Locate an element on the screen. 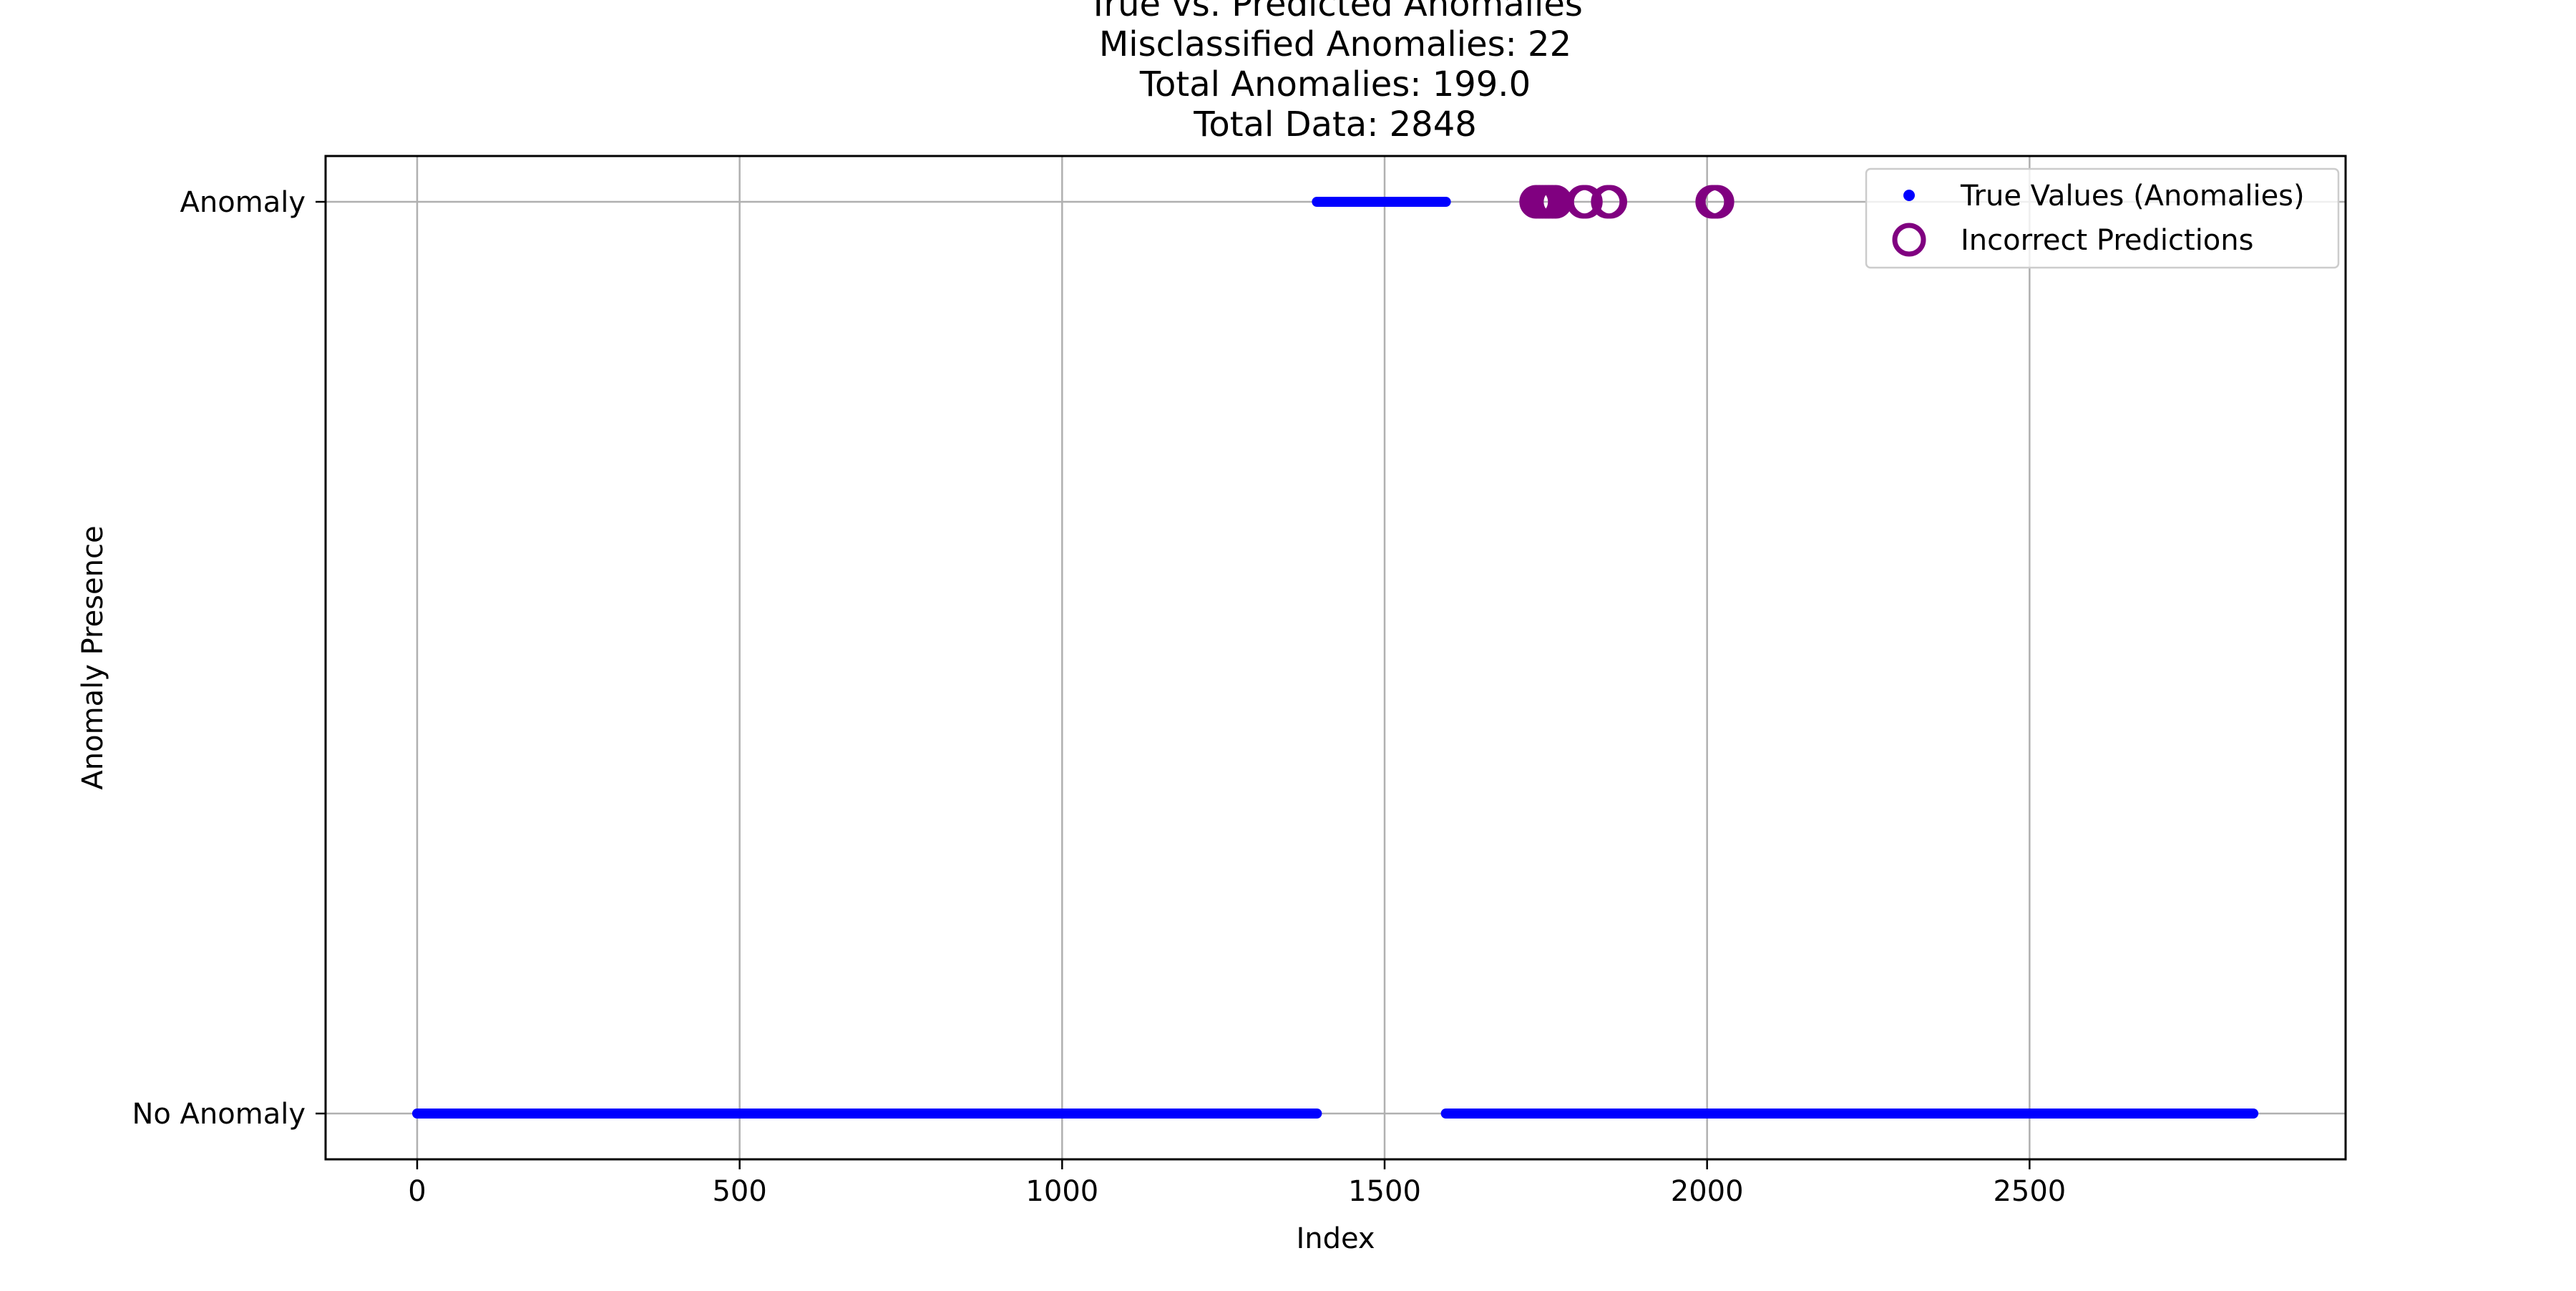  title-line: Misclassified Anomalies: 22 is located at coordinates (1335, 44).